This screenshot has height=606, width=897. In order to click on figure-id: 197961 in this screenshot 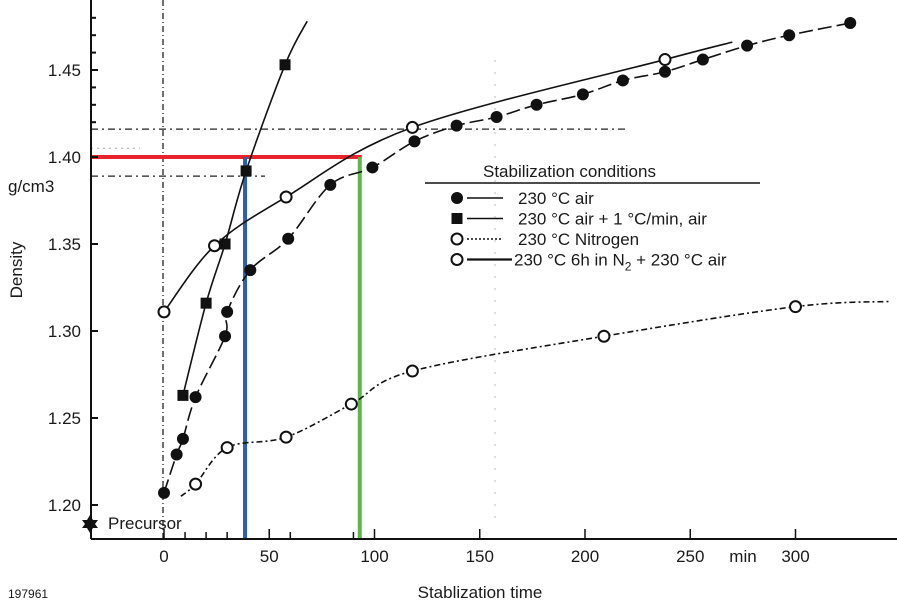, I will do `click(28, 594)`.